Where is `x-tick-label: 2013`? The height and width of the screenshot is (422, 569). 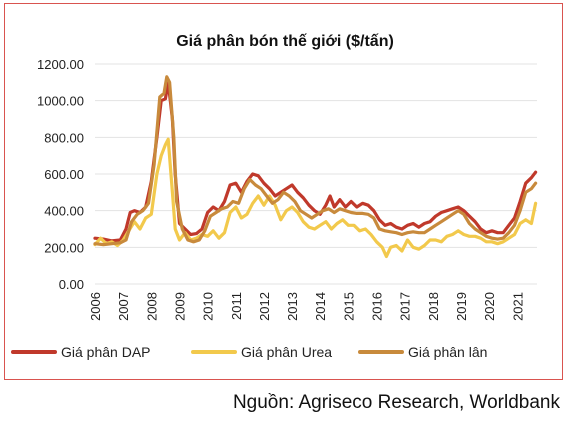
x-tick-label: 2013 is located at coordinates (292, 306).